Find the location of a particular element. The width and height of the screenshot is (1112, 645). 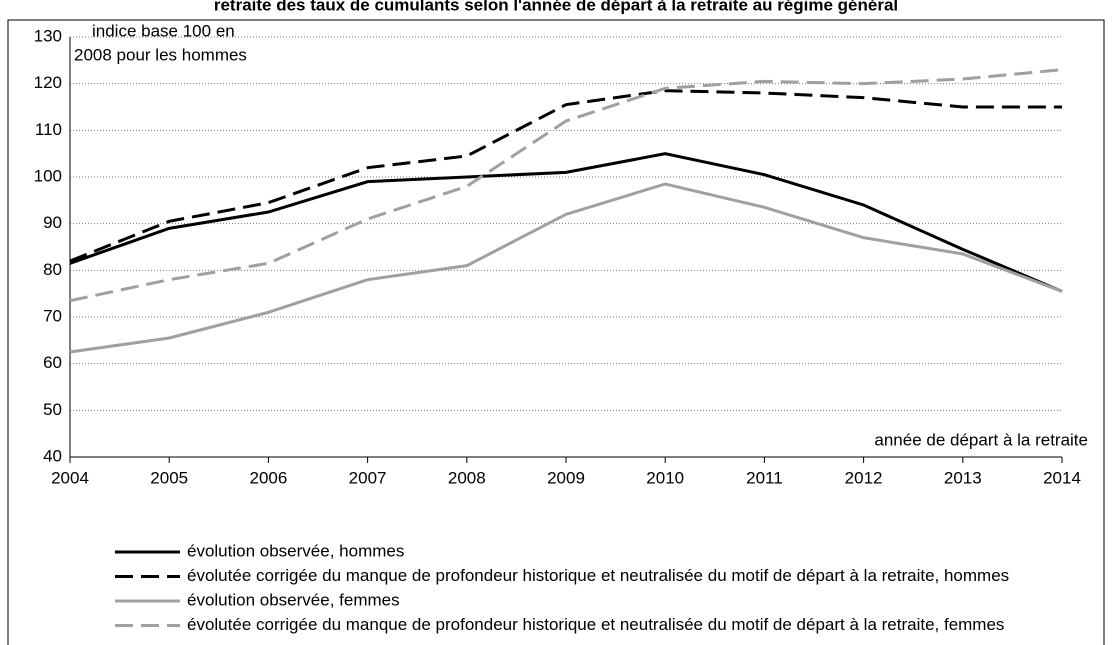

x-axis-label: année de départ à la retraite is located at coordinates (981, 439).